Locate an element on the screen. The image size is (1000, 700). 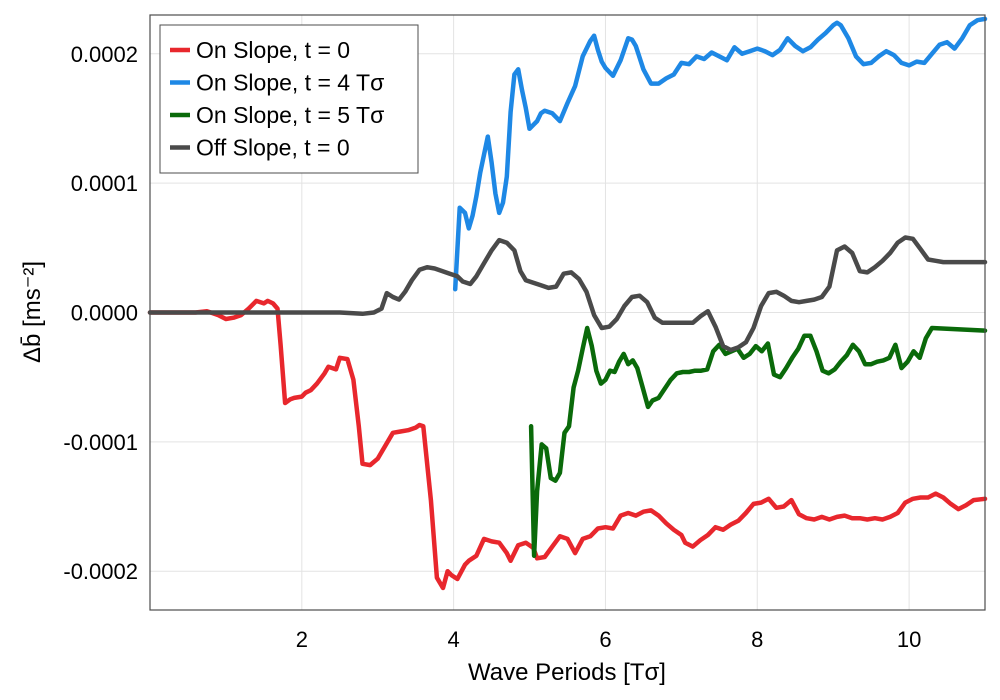
x-axis-label: Wave Periods [Tσ] is located at coordinates (567, 672).